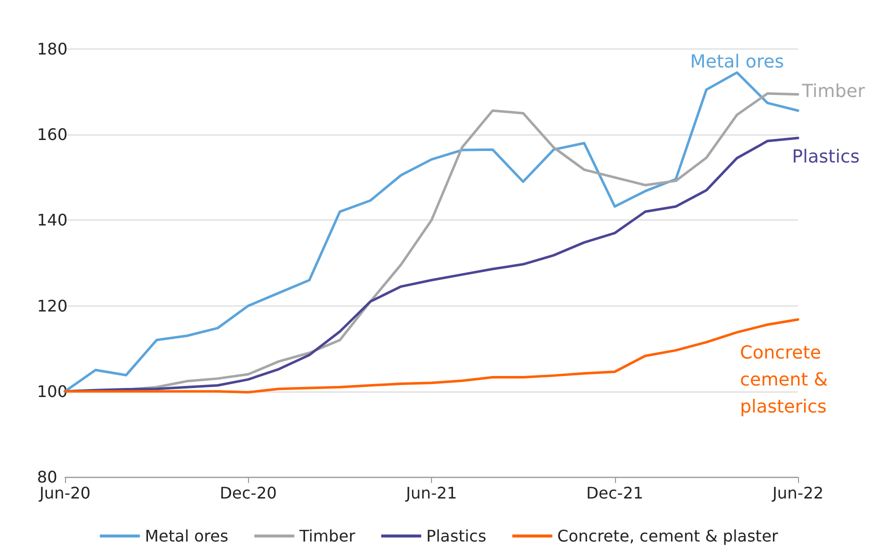 The height and width of the screenshot is (555, 878). Describe the element at coordinates (64, 493) in the screenshot. I see `x-tick-label: Jun-20` at that location.